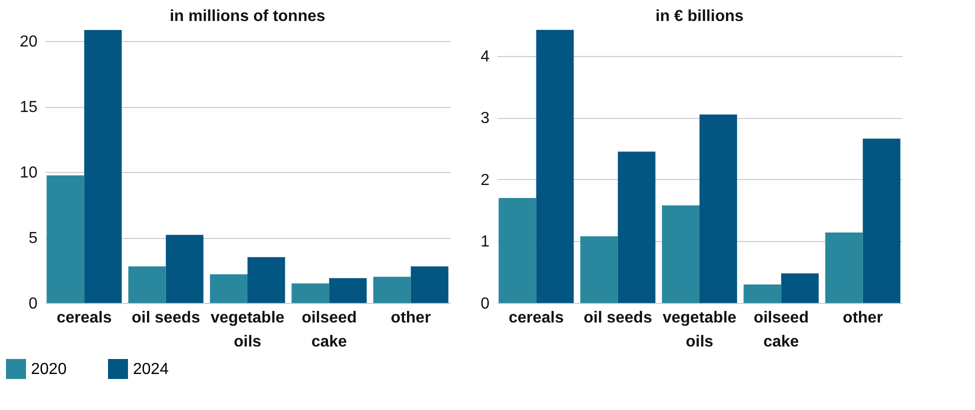 This screenshot has width=975, height=410. Describe the element at coordinates (29, 42) in the screenshot. I see `y-tick-label: 20` at that location.